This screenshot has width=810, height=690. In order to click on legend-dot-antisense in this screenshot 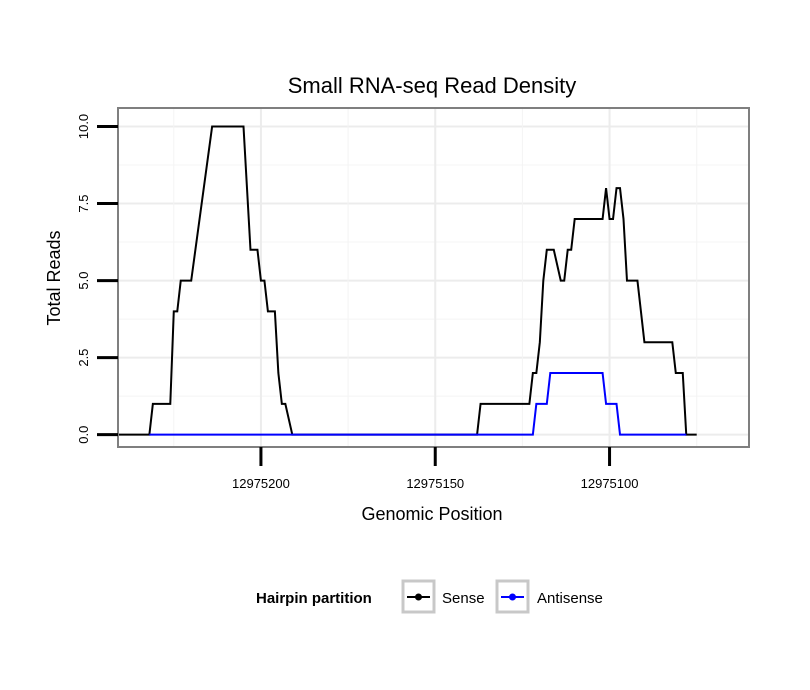, I will do `click(512, 597)`.